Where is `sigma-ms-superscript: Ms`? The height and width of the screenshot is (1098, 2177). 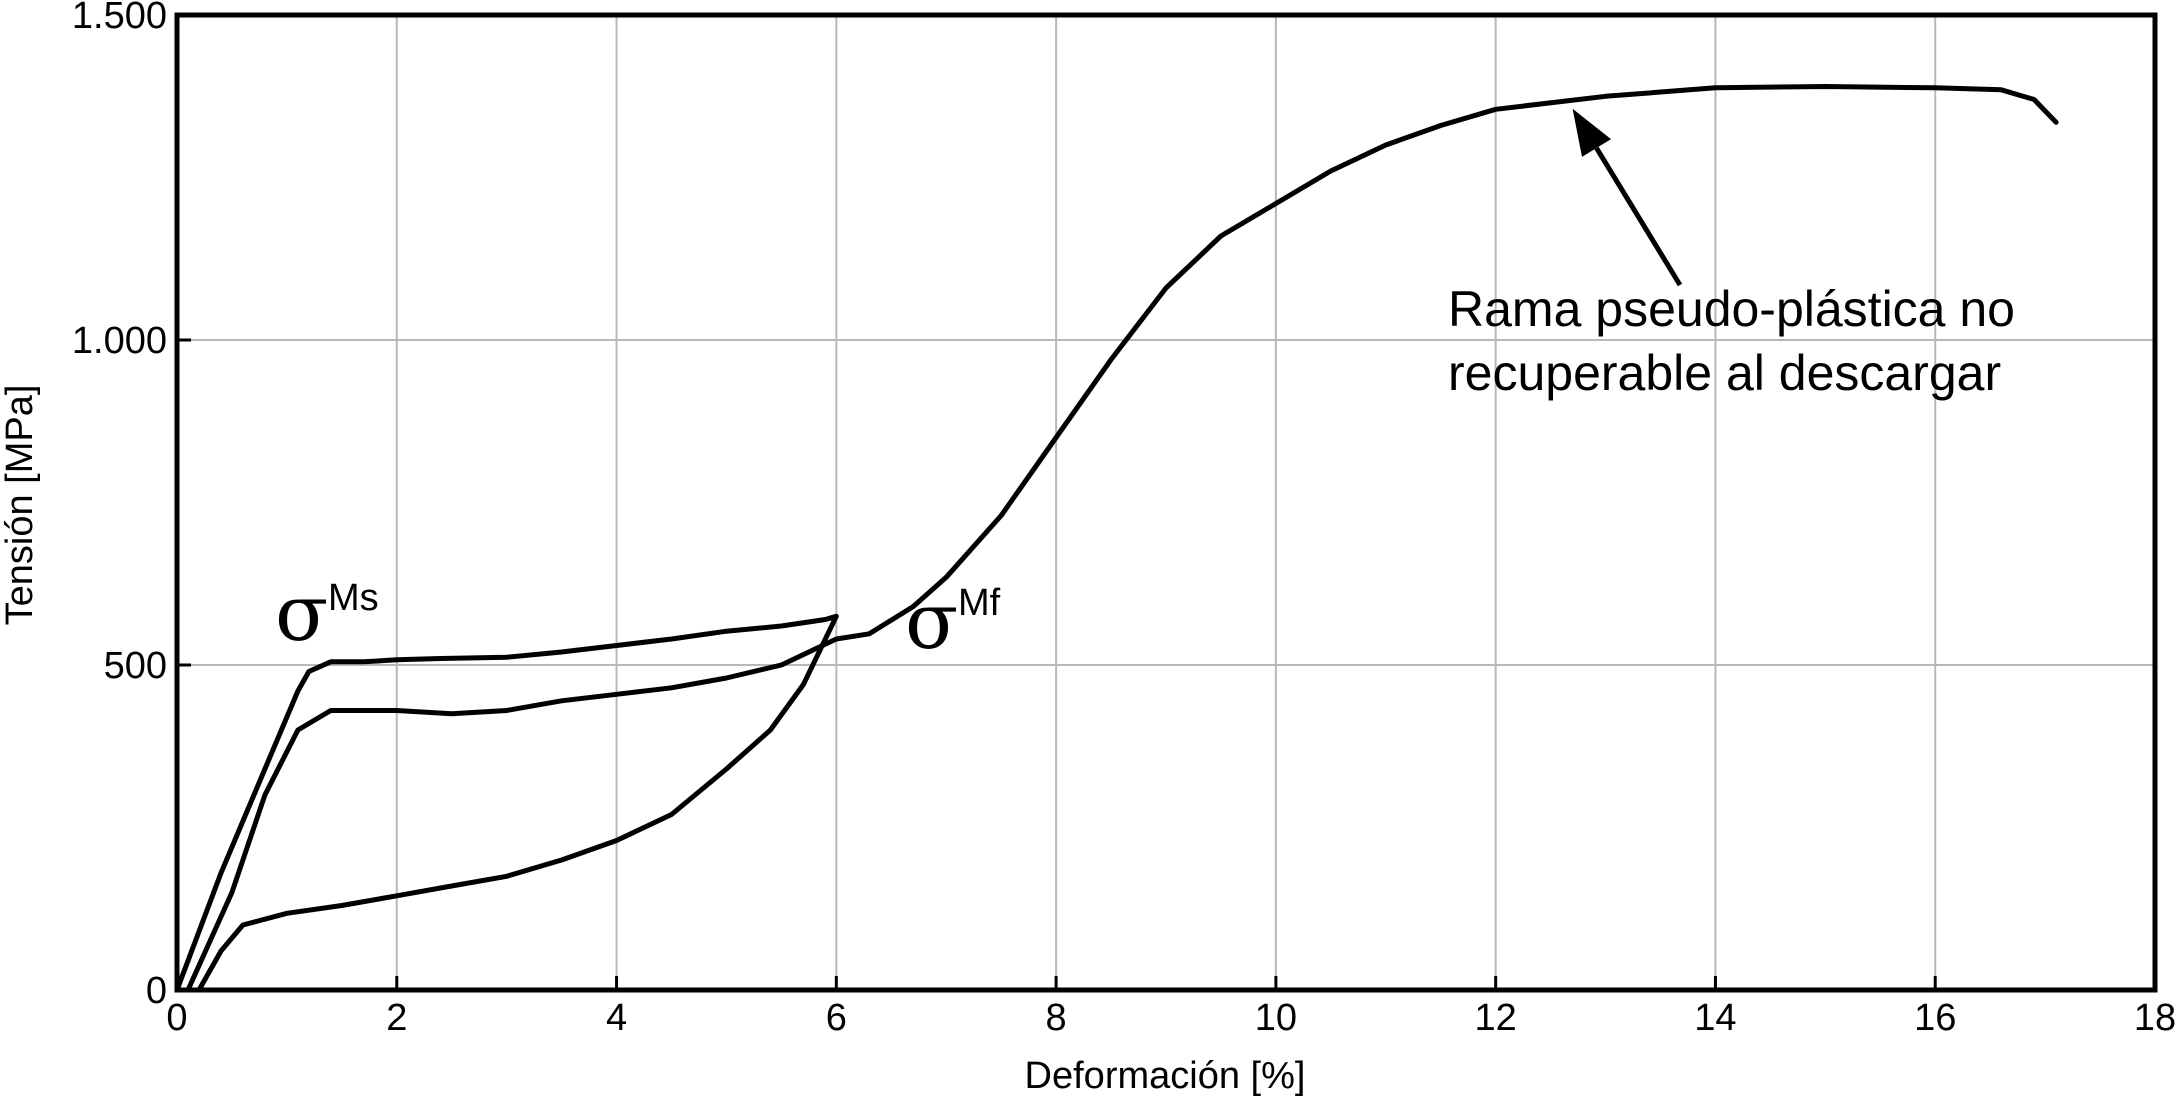 sigma-ms-superscript: Ms is located at coordinates (353, 598).